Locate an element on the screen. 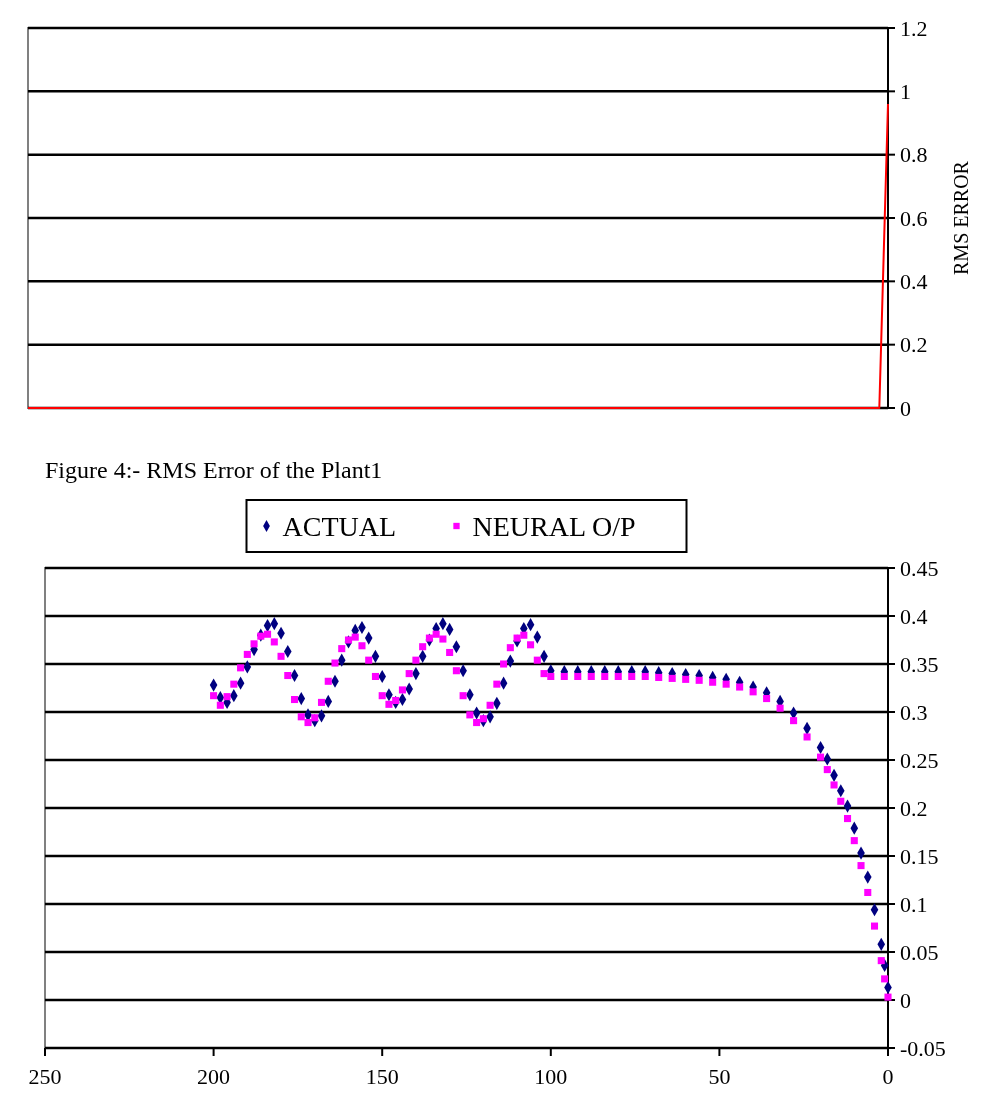 This screenshot has width=995, height=1104. y-tick-label: 0.1 is located at coordinates (914, 904).